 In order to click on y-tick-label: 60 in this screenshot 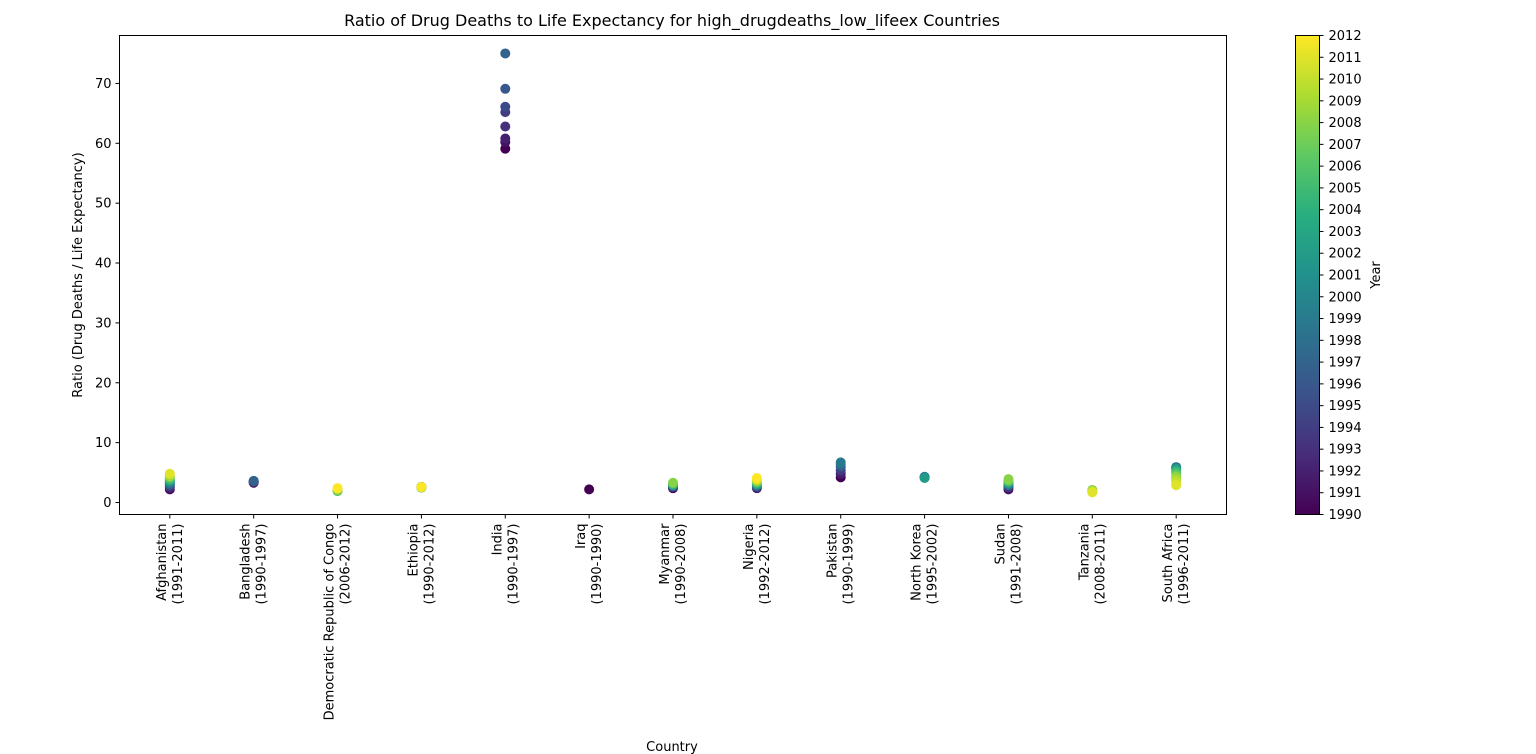, I will do `click(103, 144)`.